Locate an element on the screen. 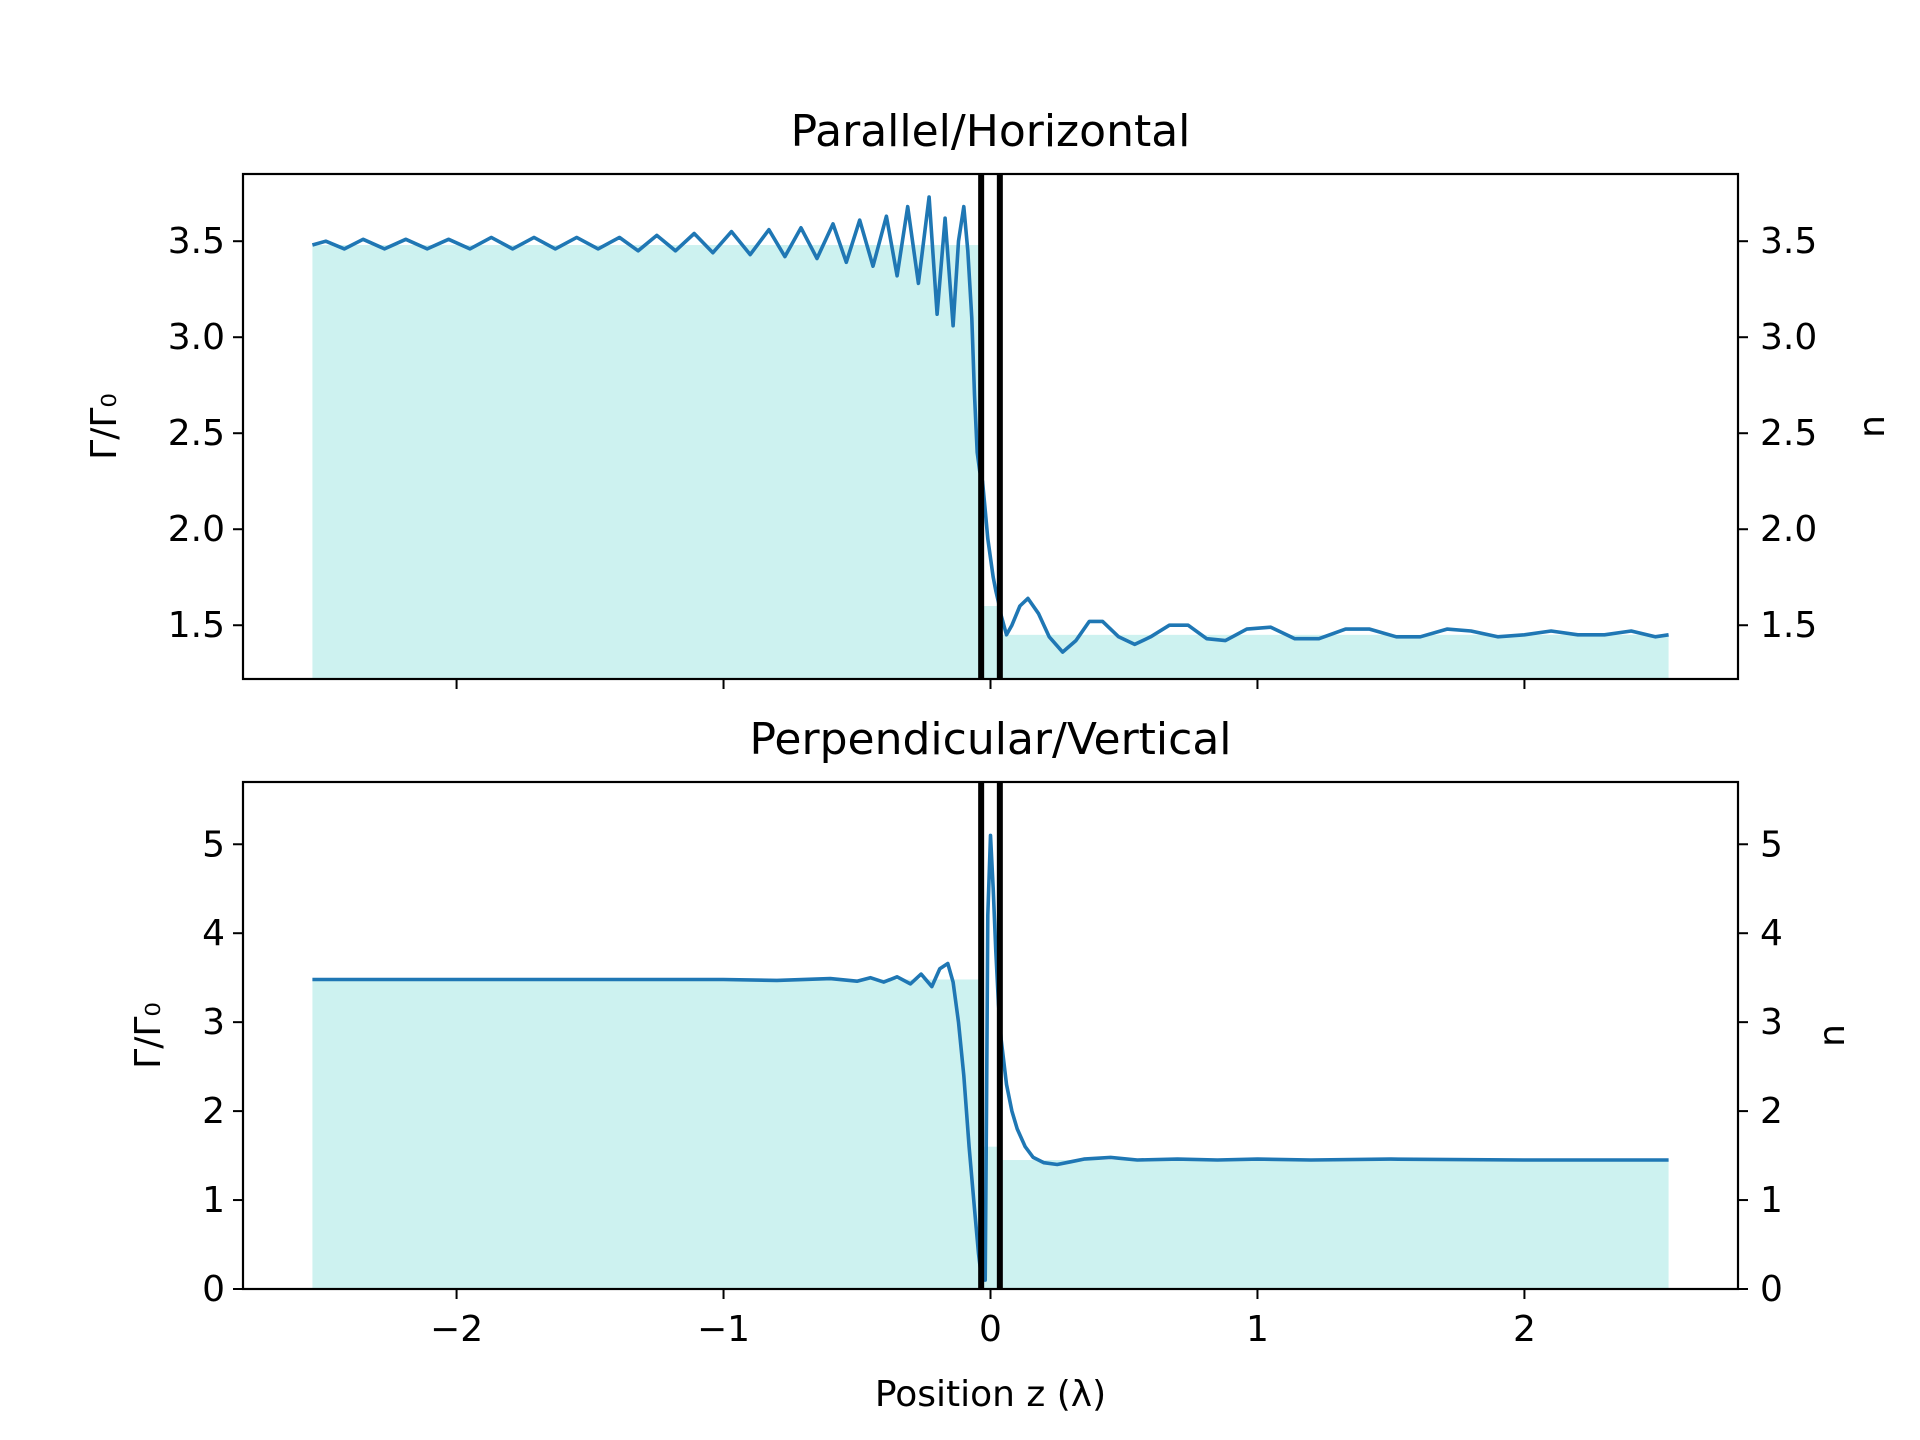 The image size is (1920, 1440). y-tick-label-right: 1 is located at coordinates (1771, 1200).